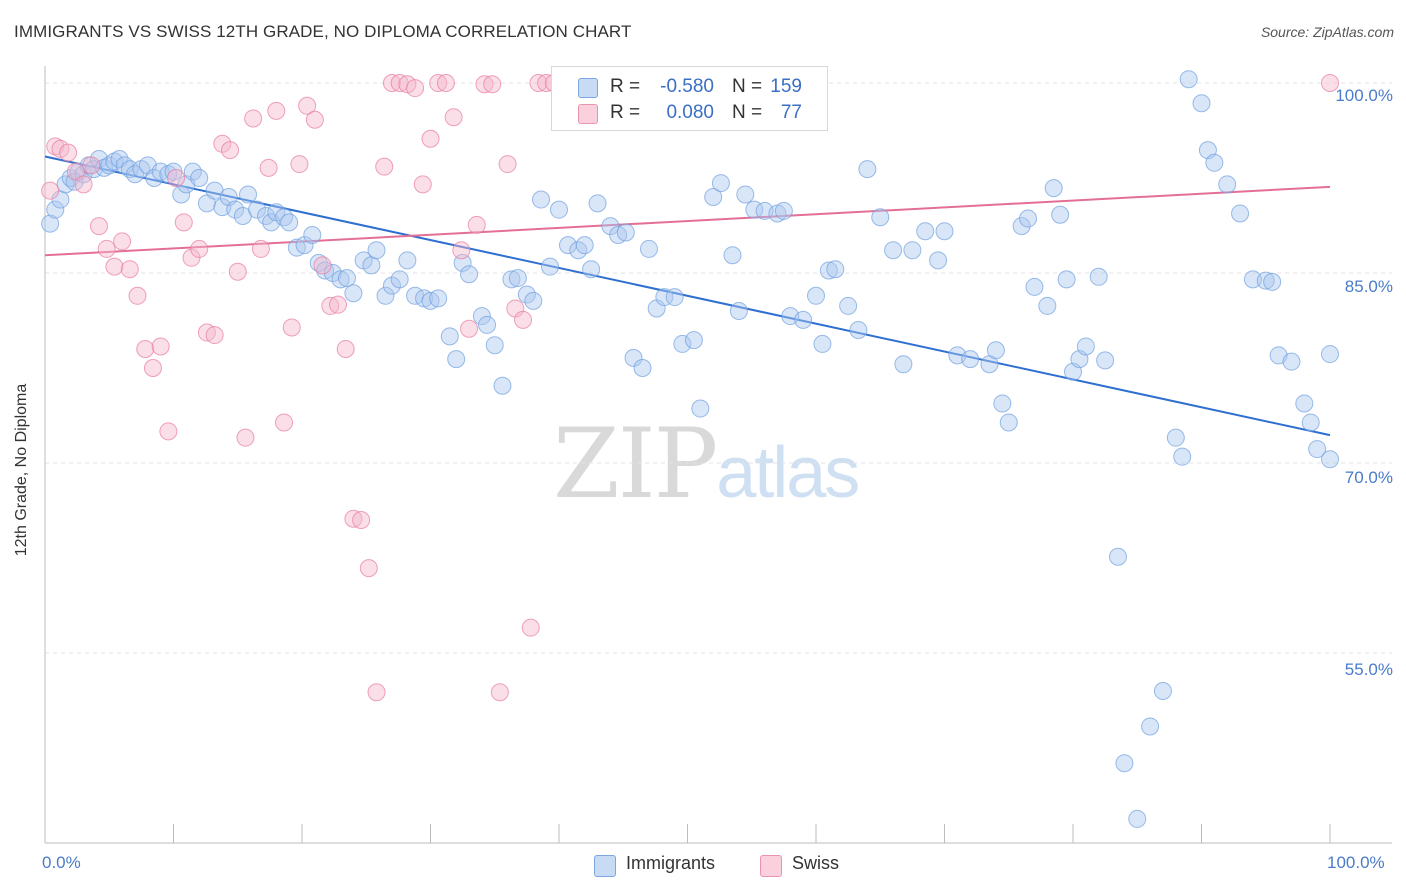 This screenshot has height=892, width=1406. Describe the element at coordinates (689, 98) in the screenshot. I see `stats-legend: R = -0.580 N = 159 R = 0.080 N = 77` at that location.